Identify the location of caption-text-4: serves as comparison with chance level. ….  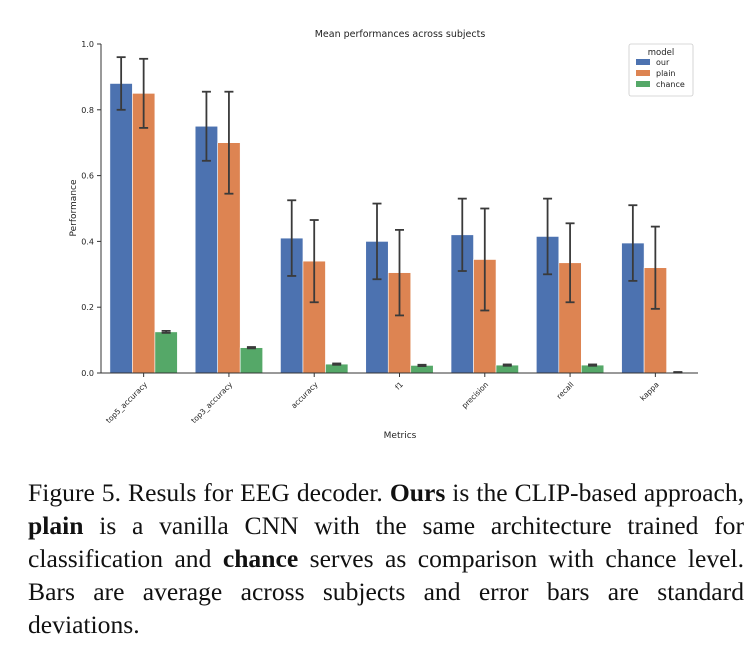
(386, 591).